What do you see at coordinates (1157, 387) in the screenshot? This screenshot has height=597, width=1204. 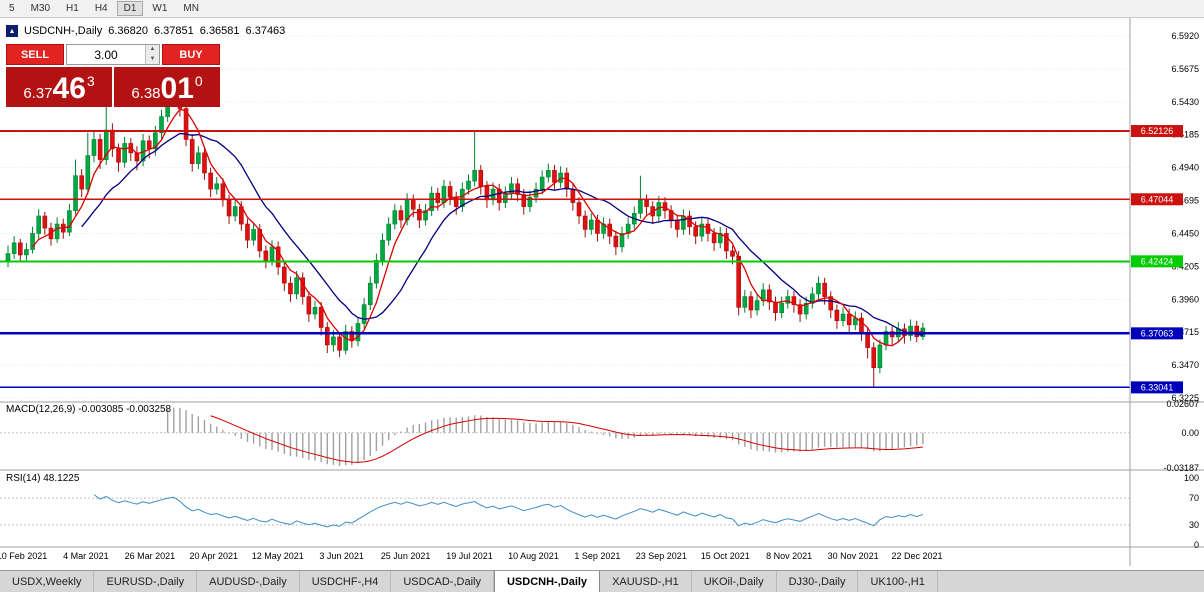 I see `svg-text: 6.33041` at bounding box center [1157, 387].